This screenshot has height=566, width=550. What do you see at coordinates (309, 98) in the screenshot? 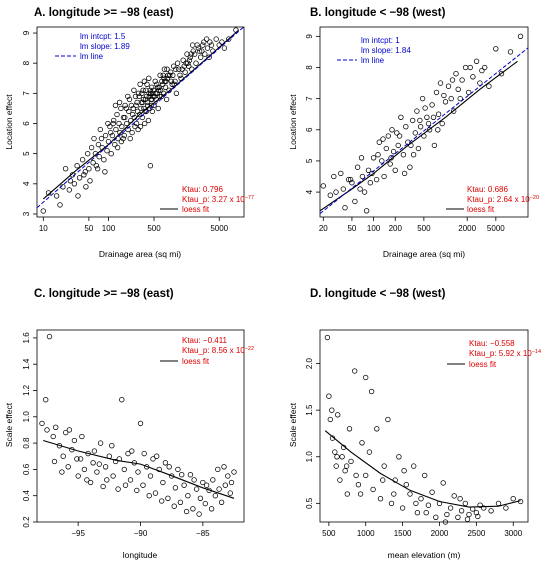
I see `panel-b-ytick-label: 7` at bounding box center [309, 98].